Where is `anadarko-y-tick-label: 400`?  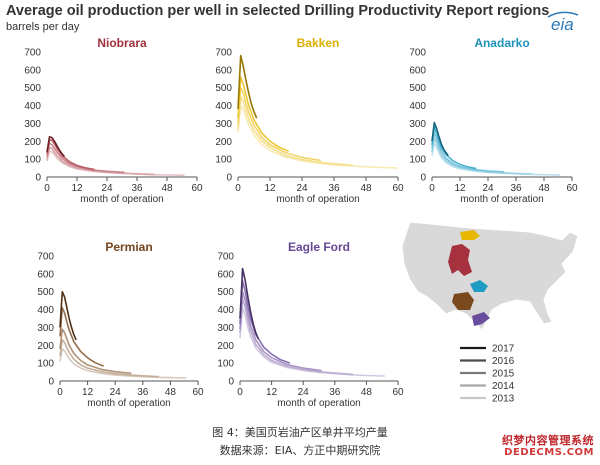
anadarko-y-tick-label: 400 is located at coordinates (417, 106).